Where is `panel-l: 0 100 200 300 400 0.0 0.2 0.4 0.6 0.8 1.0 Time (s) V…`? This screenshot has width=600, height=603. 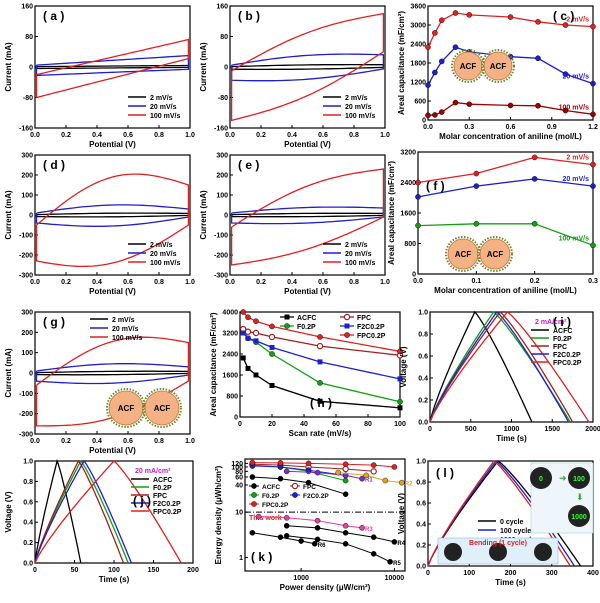 panel-l: 0 100 200 300 400 0.0 0.2 0.4 0.6 0.8 1.0 Time (s) V… is located at coordinates (498, 523).